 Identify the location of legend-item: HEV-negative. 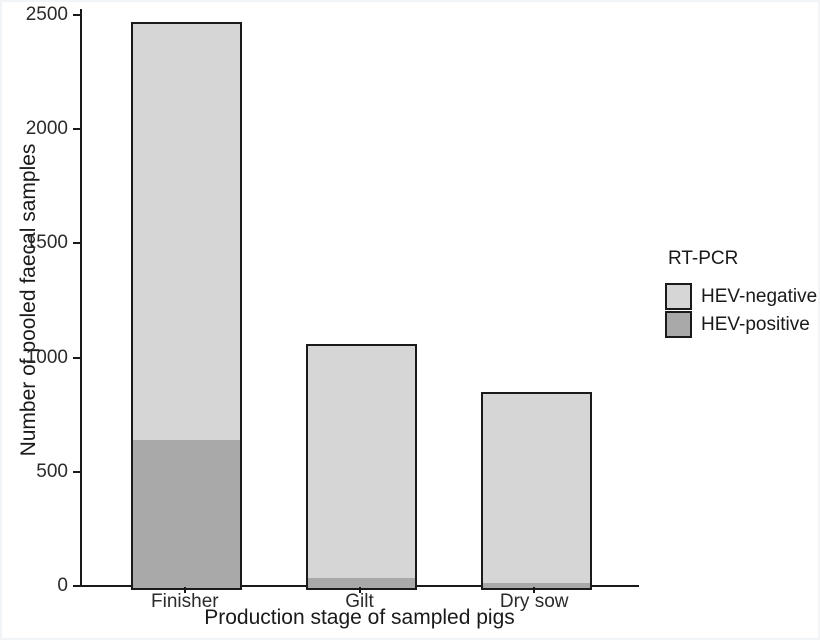
(741, 296).